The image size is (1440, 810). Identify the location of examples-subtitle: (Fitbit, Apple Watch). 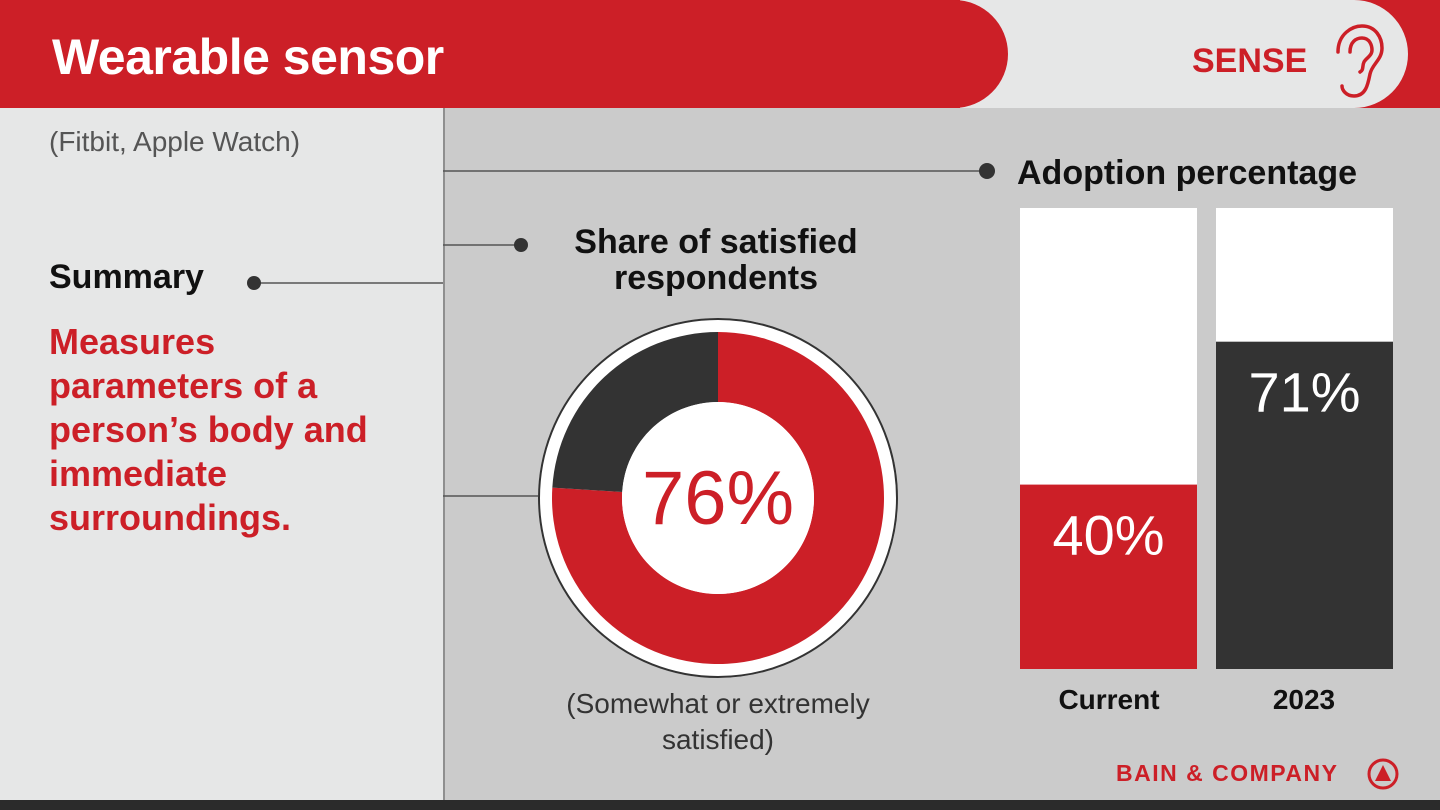
(175, 141).